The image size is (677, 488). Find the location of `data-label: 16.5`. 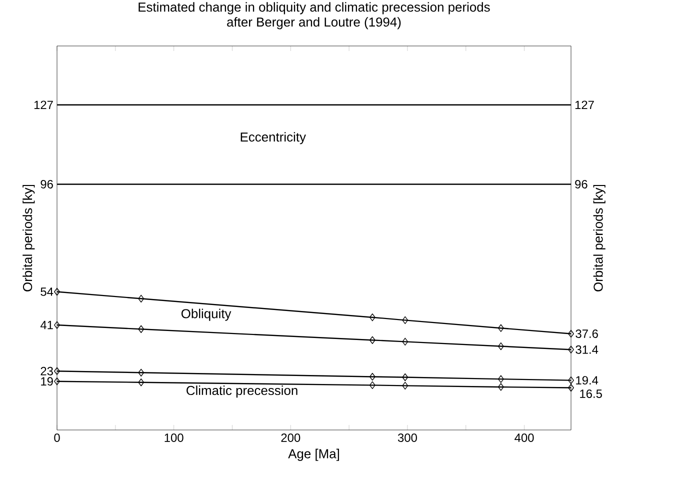

data-label: 16.5 is located at coordinates (591, 394).